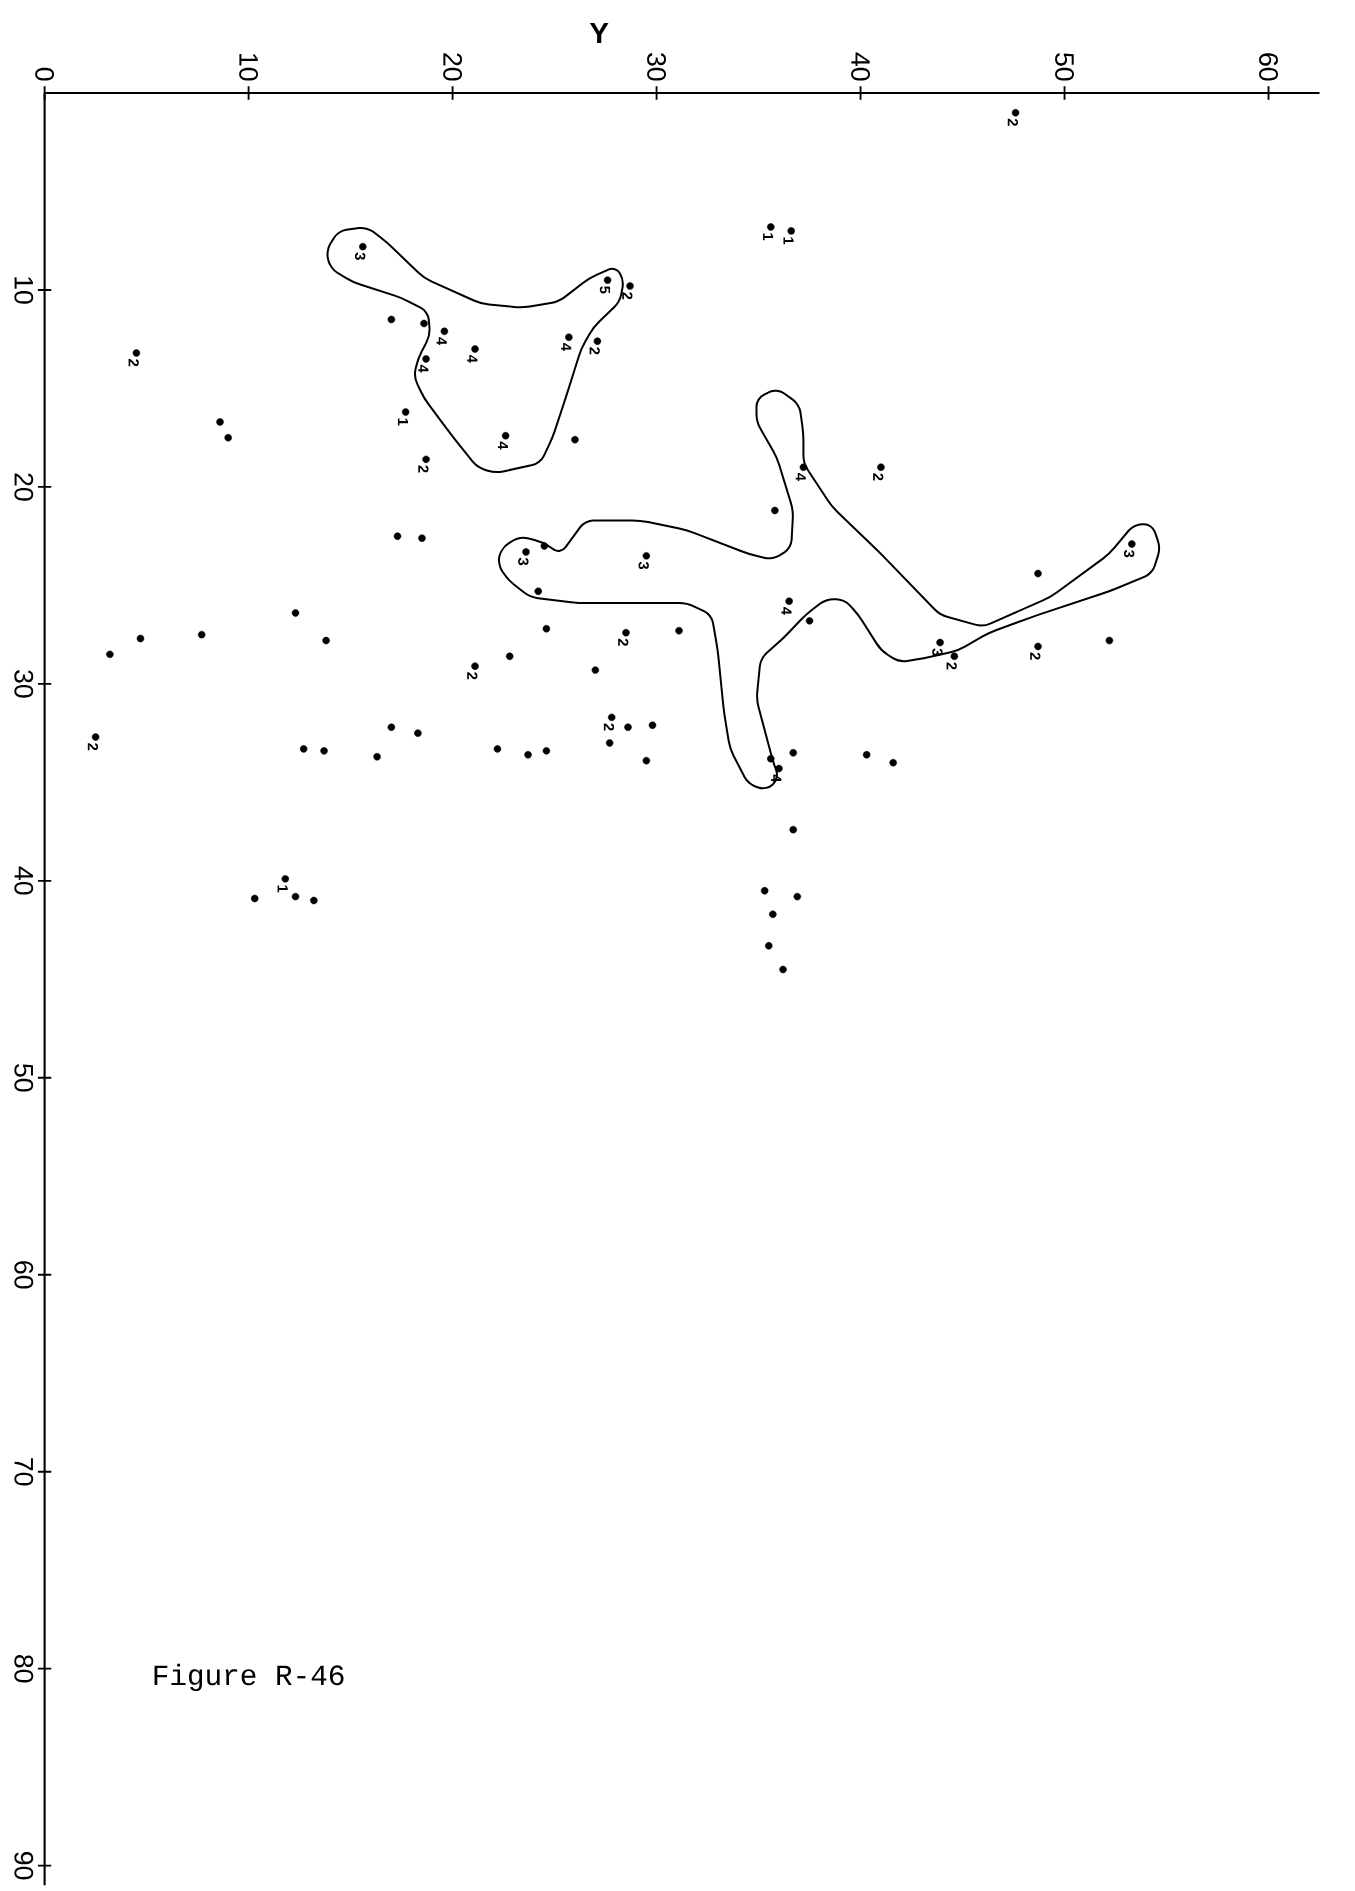 This screenshot has width=1355, height=1891. Describe the element at coordinates (605, 290) in the screenshot. I see `annotation: 5` at that location.